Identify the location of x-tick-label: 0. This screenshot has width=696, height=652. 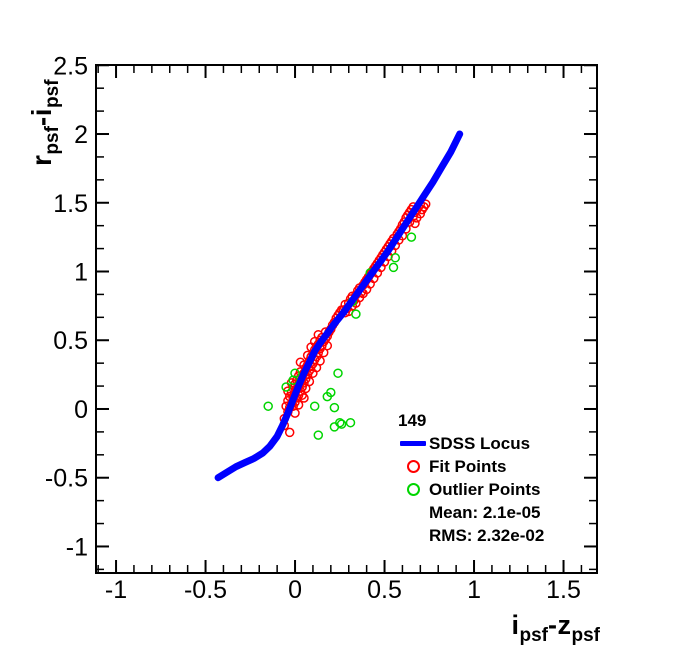
(295, 590).